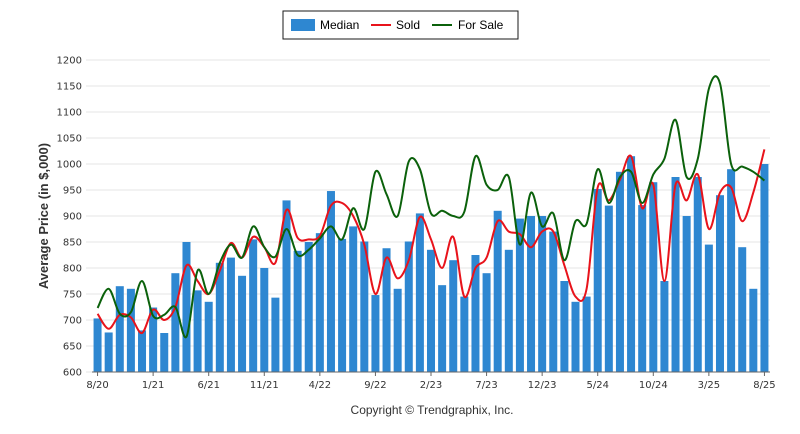 This screenshot has height=434, width=800. I want to click on y-tick-label: 1050, so click(69, 139).